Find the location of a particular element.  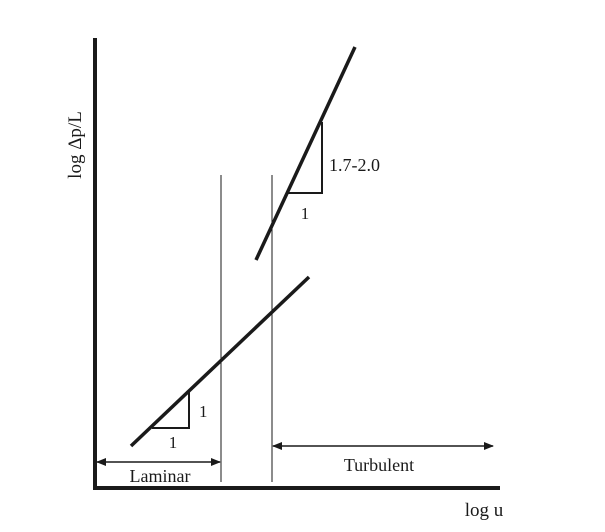

y-axis-label: log Δp/L is located at coordinates (75, 145).